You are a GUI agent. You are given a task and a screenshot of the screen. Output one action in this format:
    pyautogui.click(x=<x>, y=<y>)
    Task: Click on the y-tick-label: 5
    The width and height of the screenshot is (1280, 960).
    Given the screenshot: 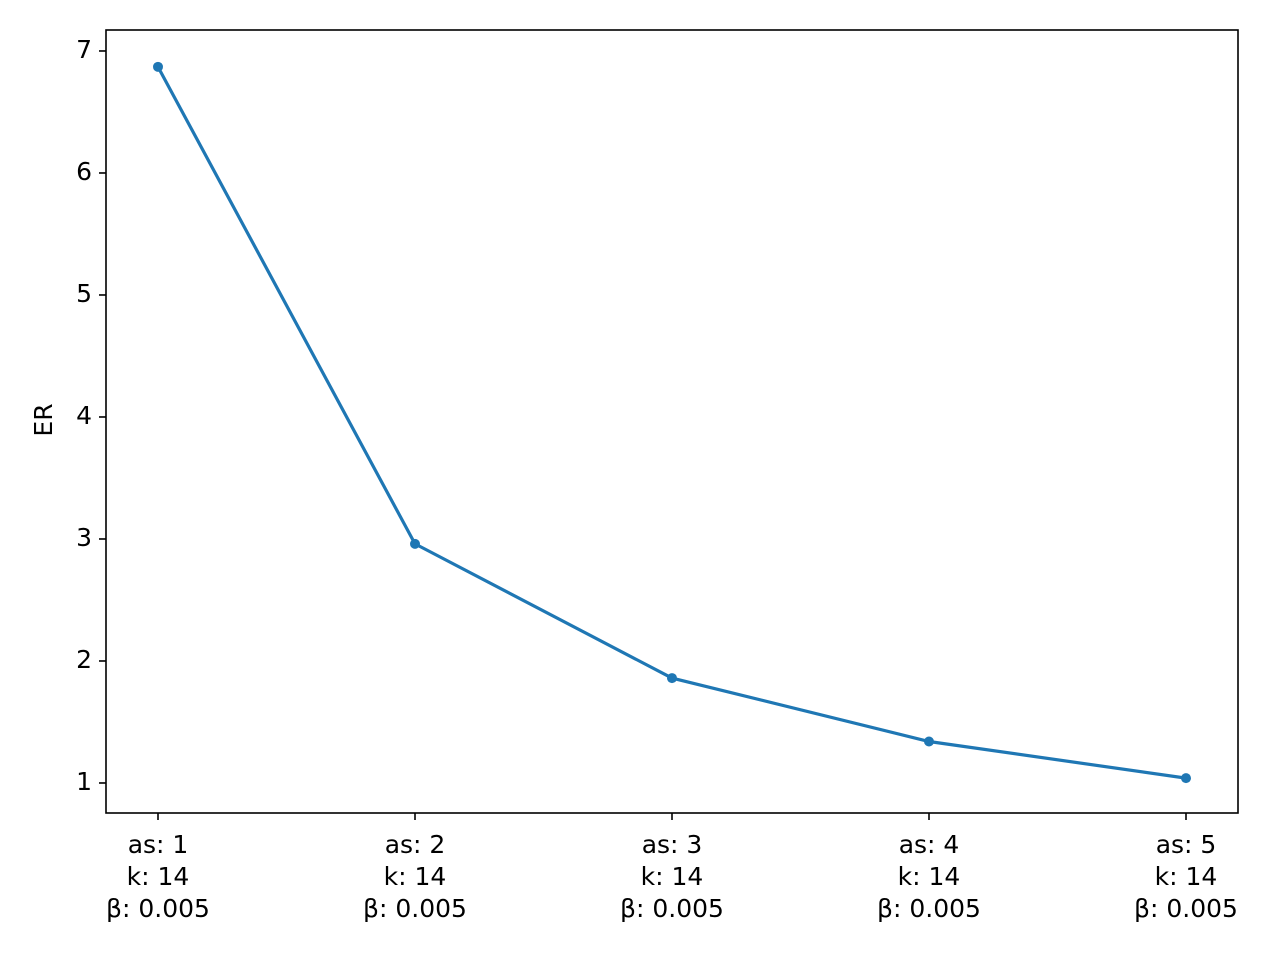 What is the action you would take?
    pyautogui.click(x=84, y=293)
    